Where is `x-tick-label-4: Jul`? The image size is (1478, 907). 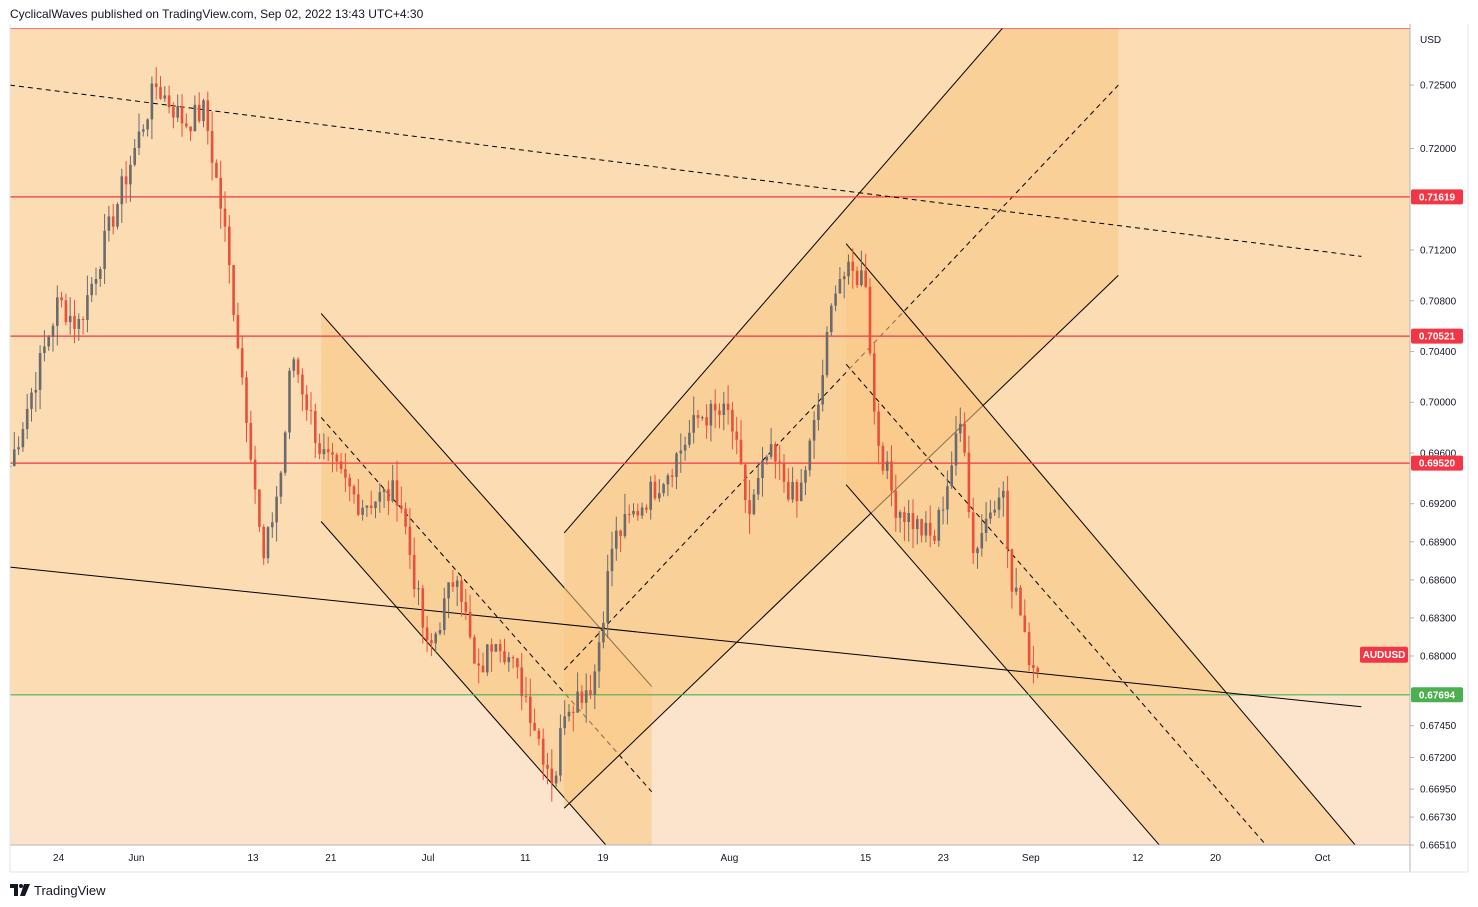 x-tick-label-4: Jul is located at coordinates (428, 858).